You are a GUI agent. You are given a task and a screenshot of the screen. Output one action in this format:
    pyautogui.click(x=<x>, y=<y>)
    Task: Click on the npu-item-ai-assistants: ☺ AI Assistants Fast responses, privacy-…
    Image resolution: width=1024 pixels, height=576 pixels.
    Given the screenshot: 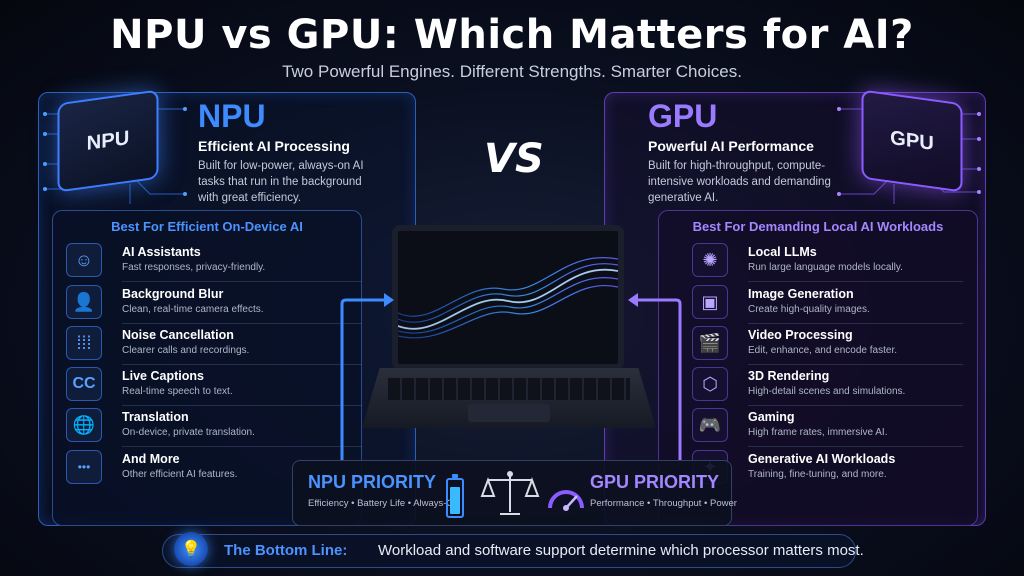 What is the action you would take?
    pyautogui.click(x=214, y=263)
    